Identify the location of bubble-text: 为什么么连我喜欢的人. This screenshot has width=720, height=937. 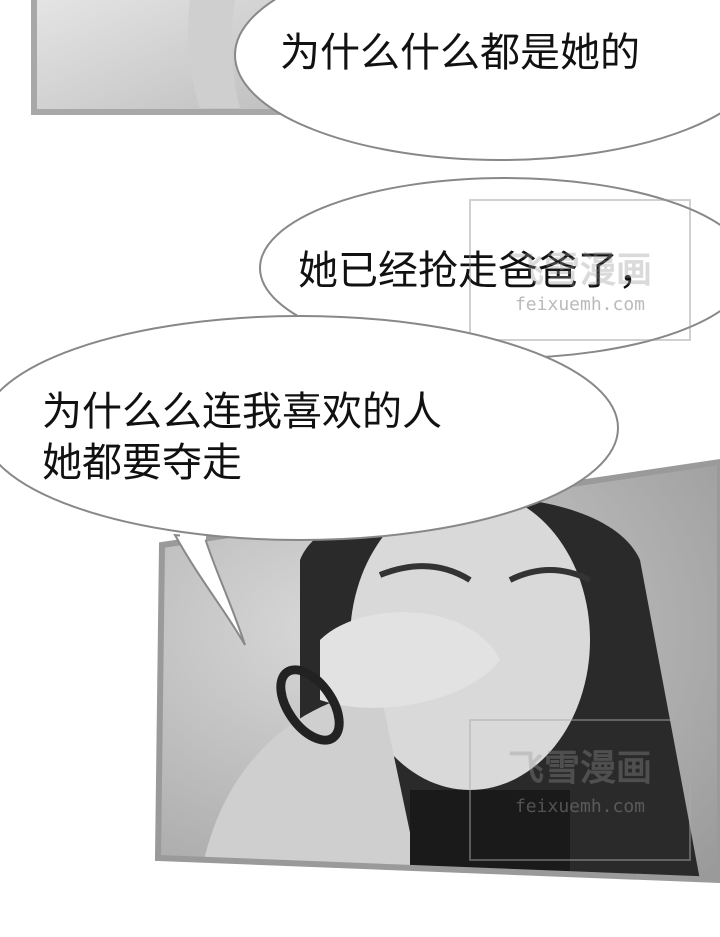
(242, 412).